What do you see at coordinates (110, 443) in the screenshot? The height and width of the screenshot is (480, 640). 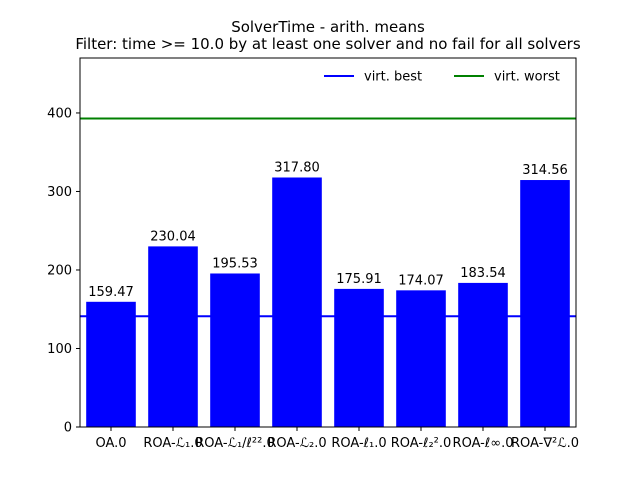 I see `x-tick-label: OA.0` at bounding box center [110, 443].